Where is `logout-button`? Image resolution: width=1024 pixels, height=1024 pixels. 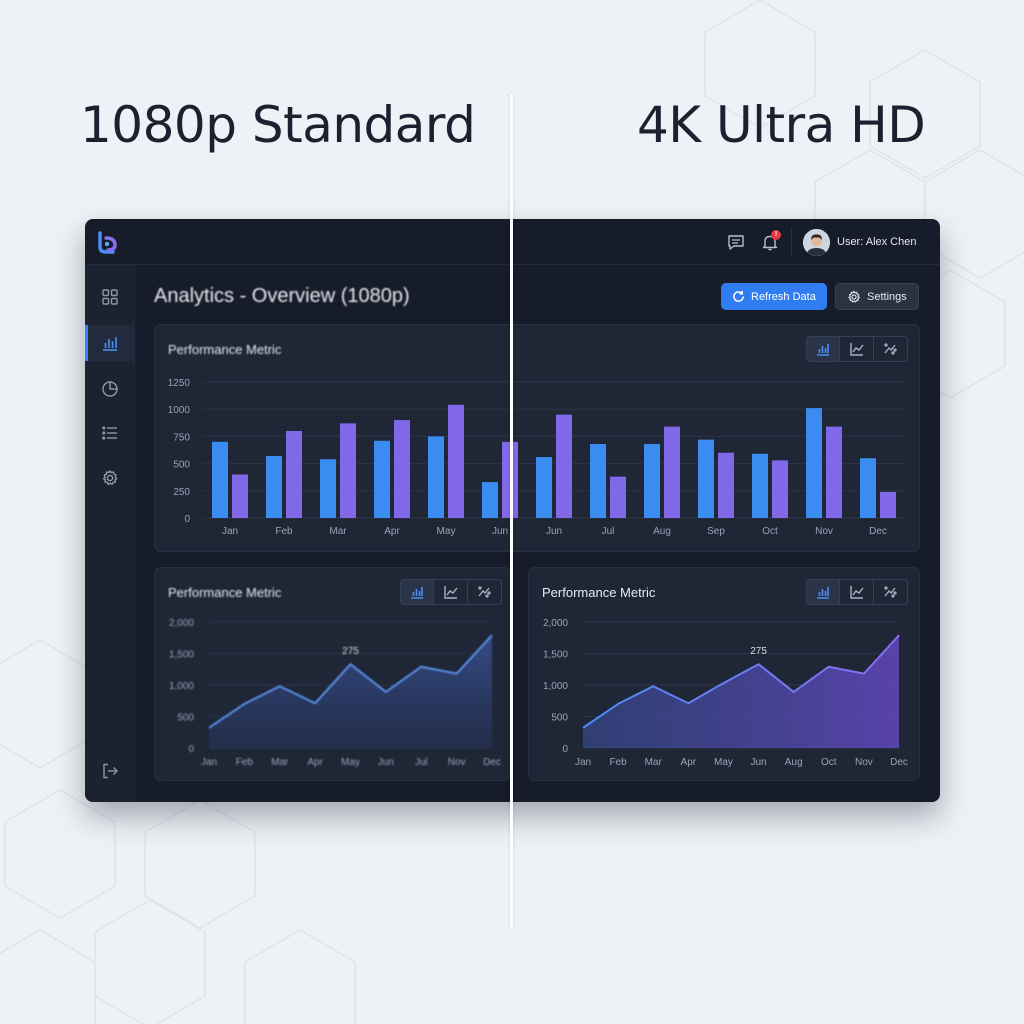
logout-button is located at coordinates (110, 771).